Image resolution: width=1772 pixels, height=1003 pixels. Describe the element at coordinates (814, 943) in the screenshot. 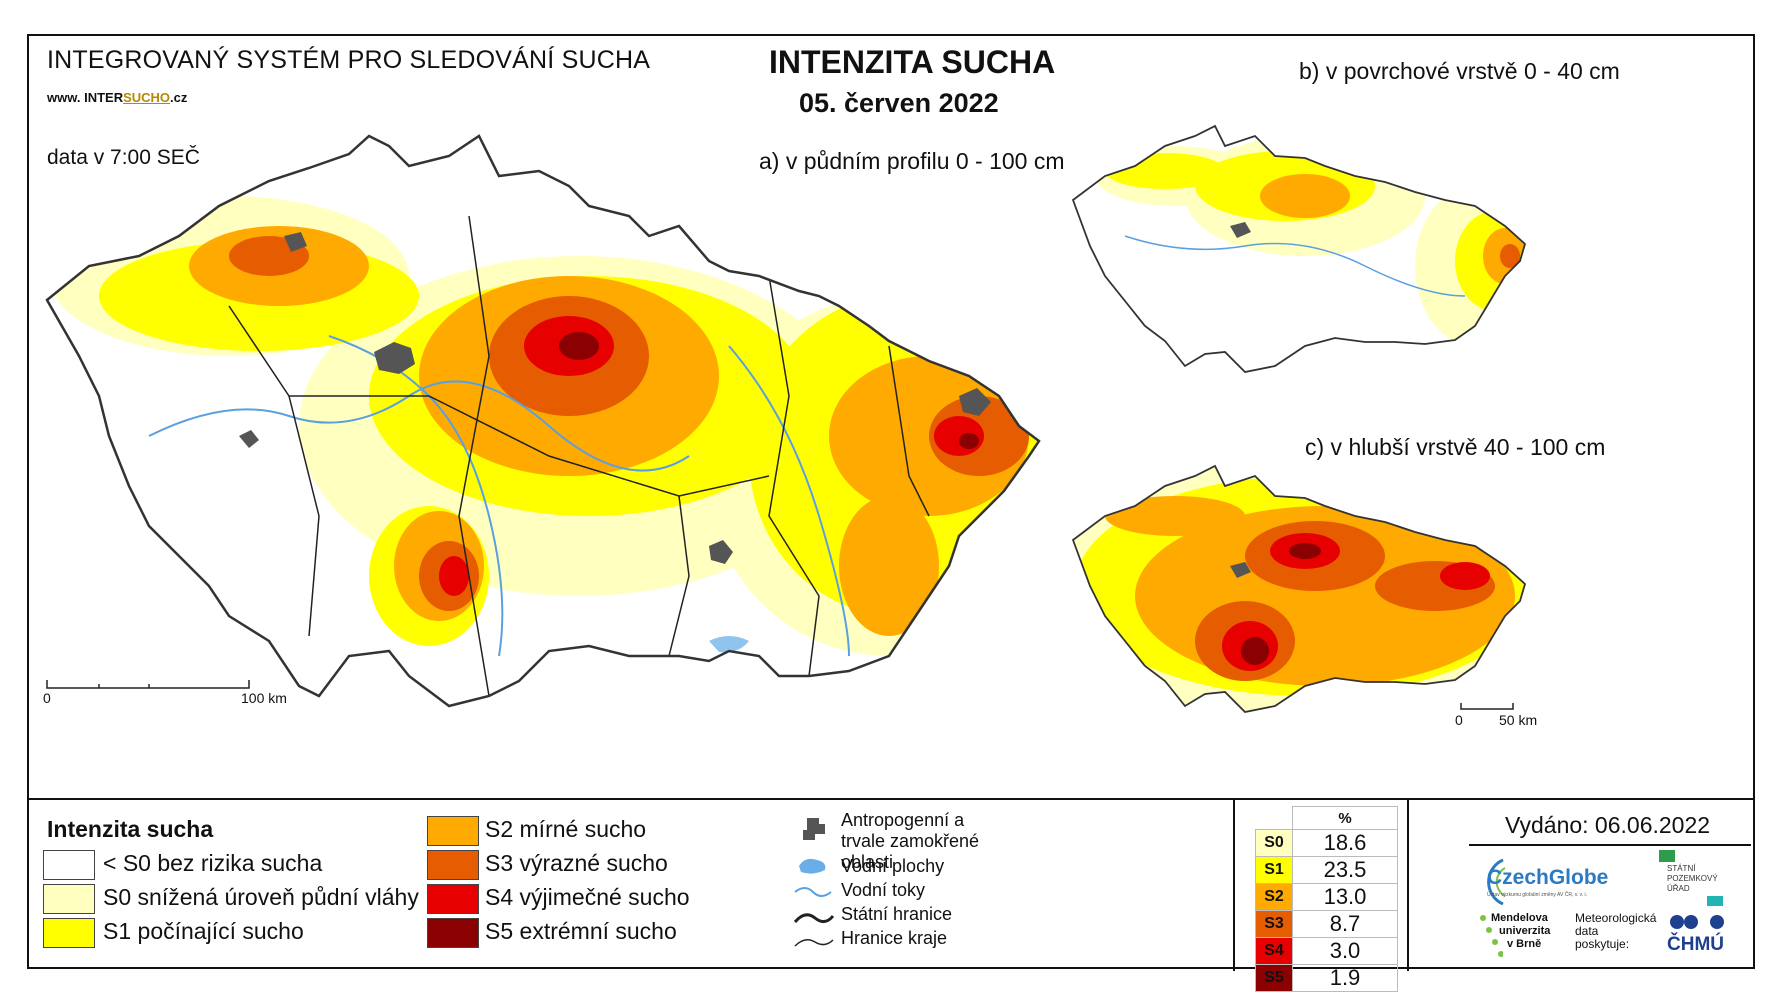

I see `region-border-icon` at that location.